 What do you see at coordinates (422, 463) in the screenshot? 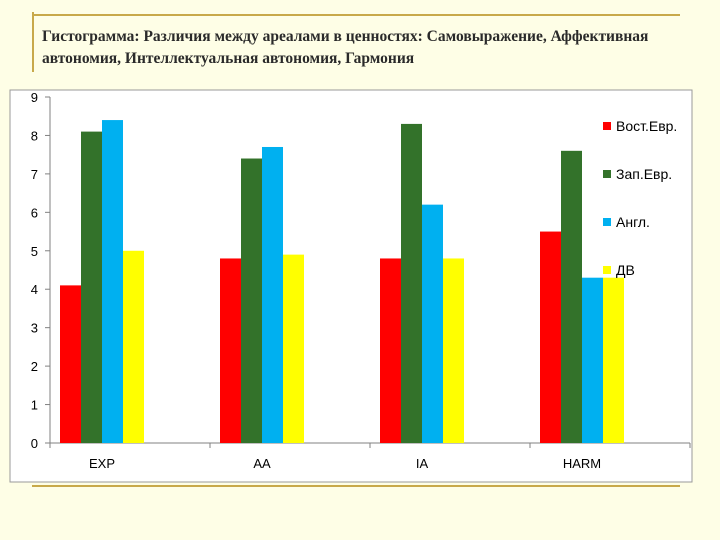
I see `x-tick-label: IA` at bounding box center [422, 463].